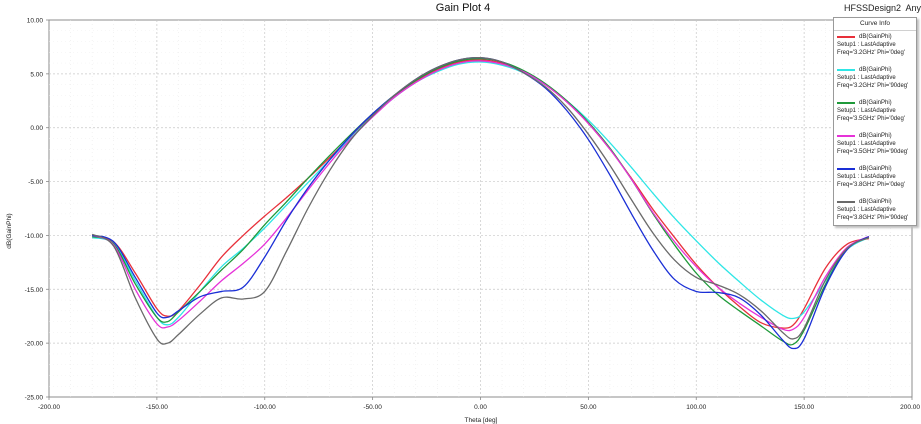  What do you see at coordinates (265, 407) in the screenshot?
I see `x-tick-label: -100.00` at bounding box center [265, 407].